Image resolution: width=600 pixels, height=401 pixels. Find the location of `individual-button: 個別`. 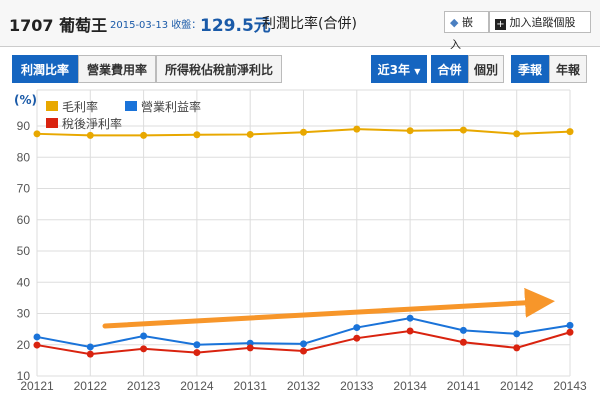

individual-button: 個別 is located at coordinates (486, 69).